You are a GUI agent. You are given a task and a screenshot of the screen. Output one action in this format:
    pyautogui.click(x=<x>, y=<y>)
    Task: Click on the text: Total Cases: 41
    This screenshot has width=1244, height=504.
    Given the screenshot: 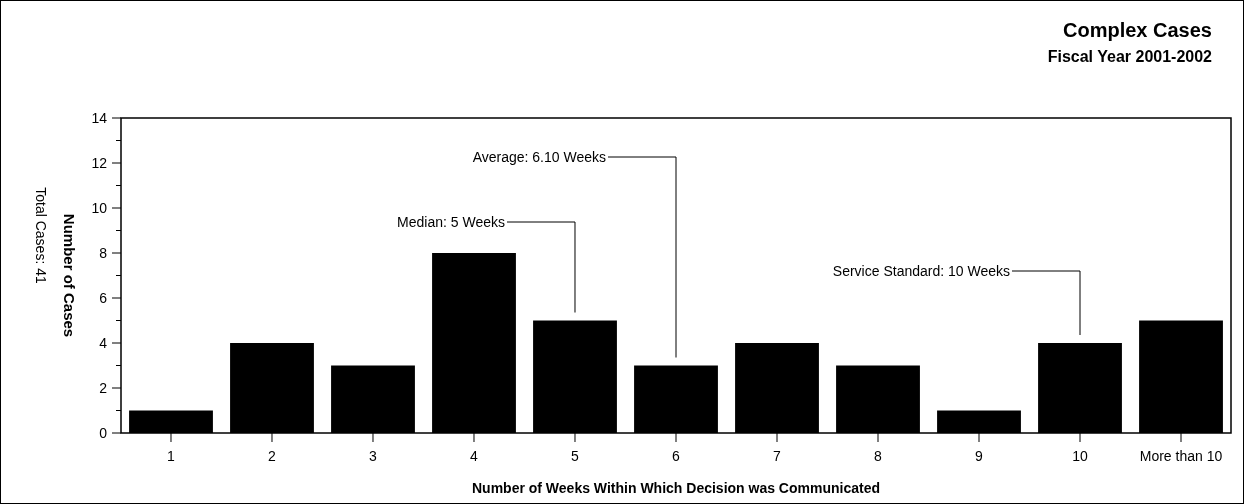 What is the action you would take?
    pyautogui.click(x=41, y=235)
    